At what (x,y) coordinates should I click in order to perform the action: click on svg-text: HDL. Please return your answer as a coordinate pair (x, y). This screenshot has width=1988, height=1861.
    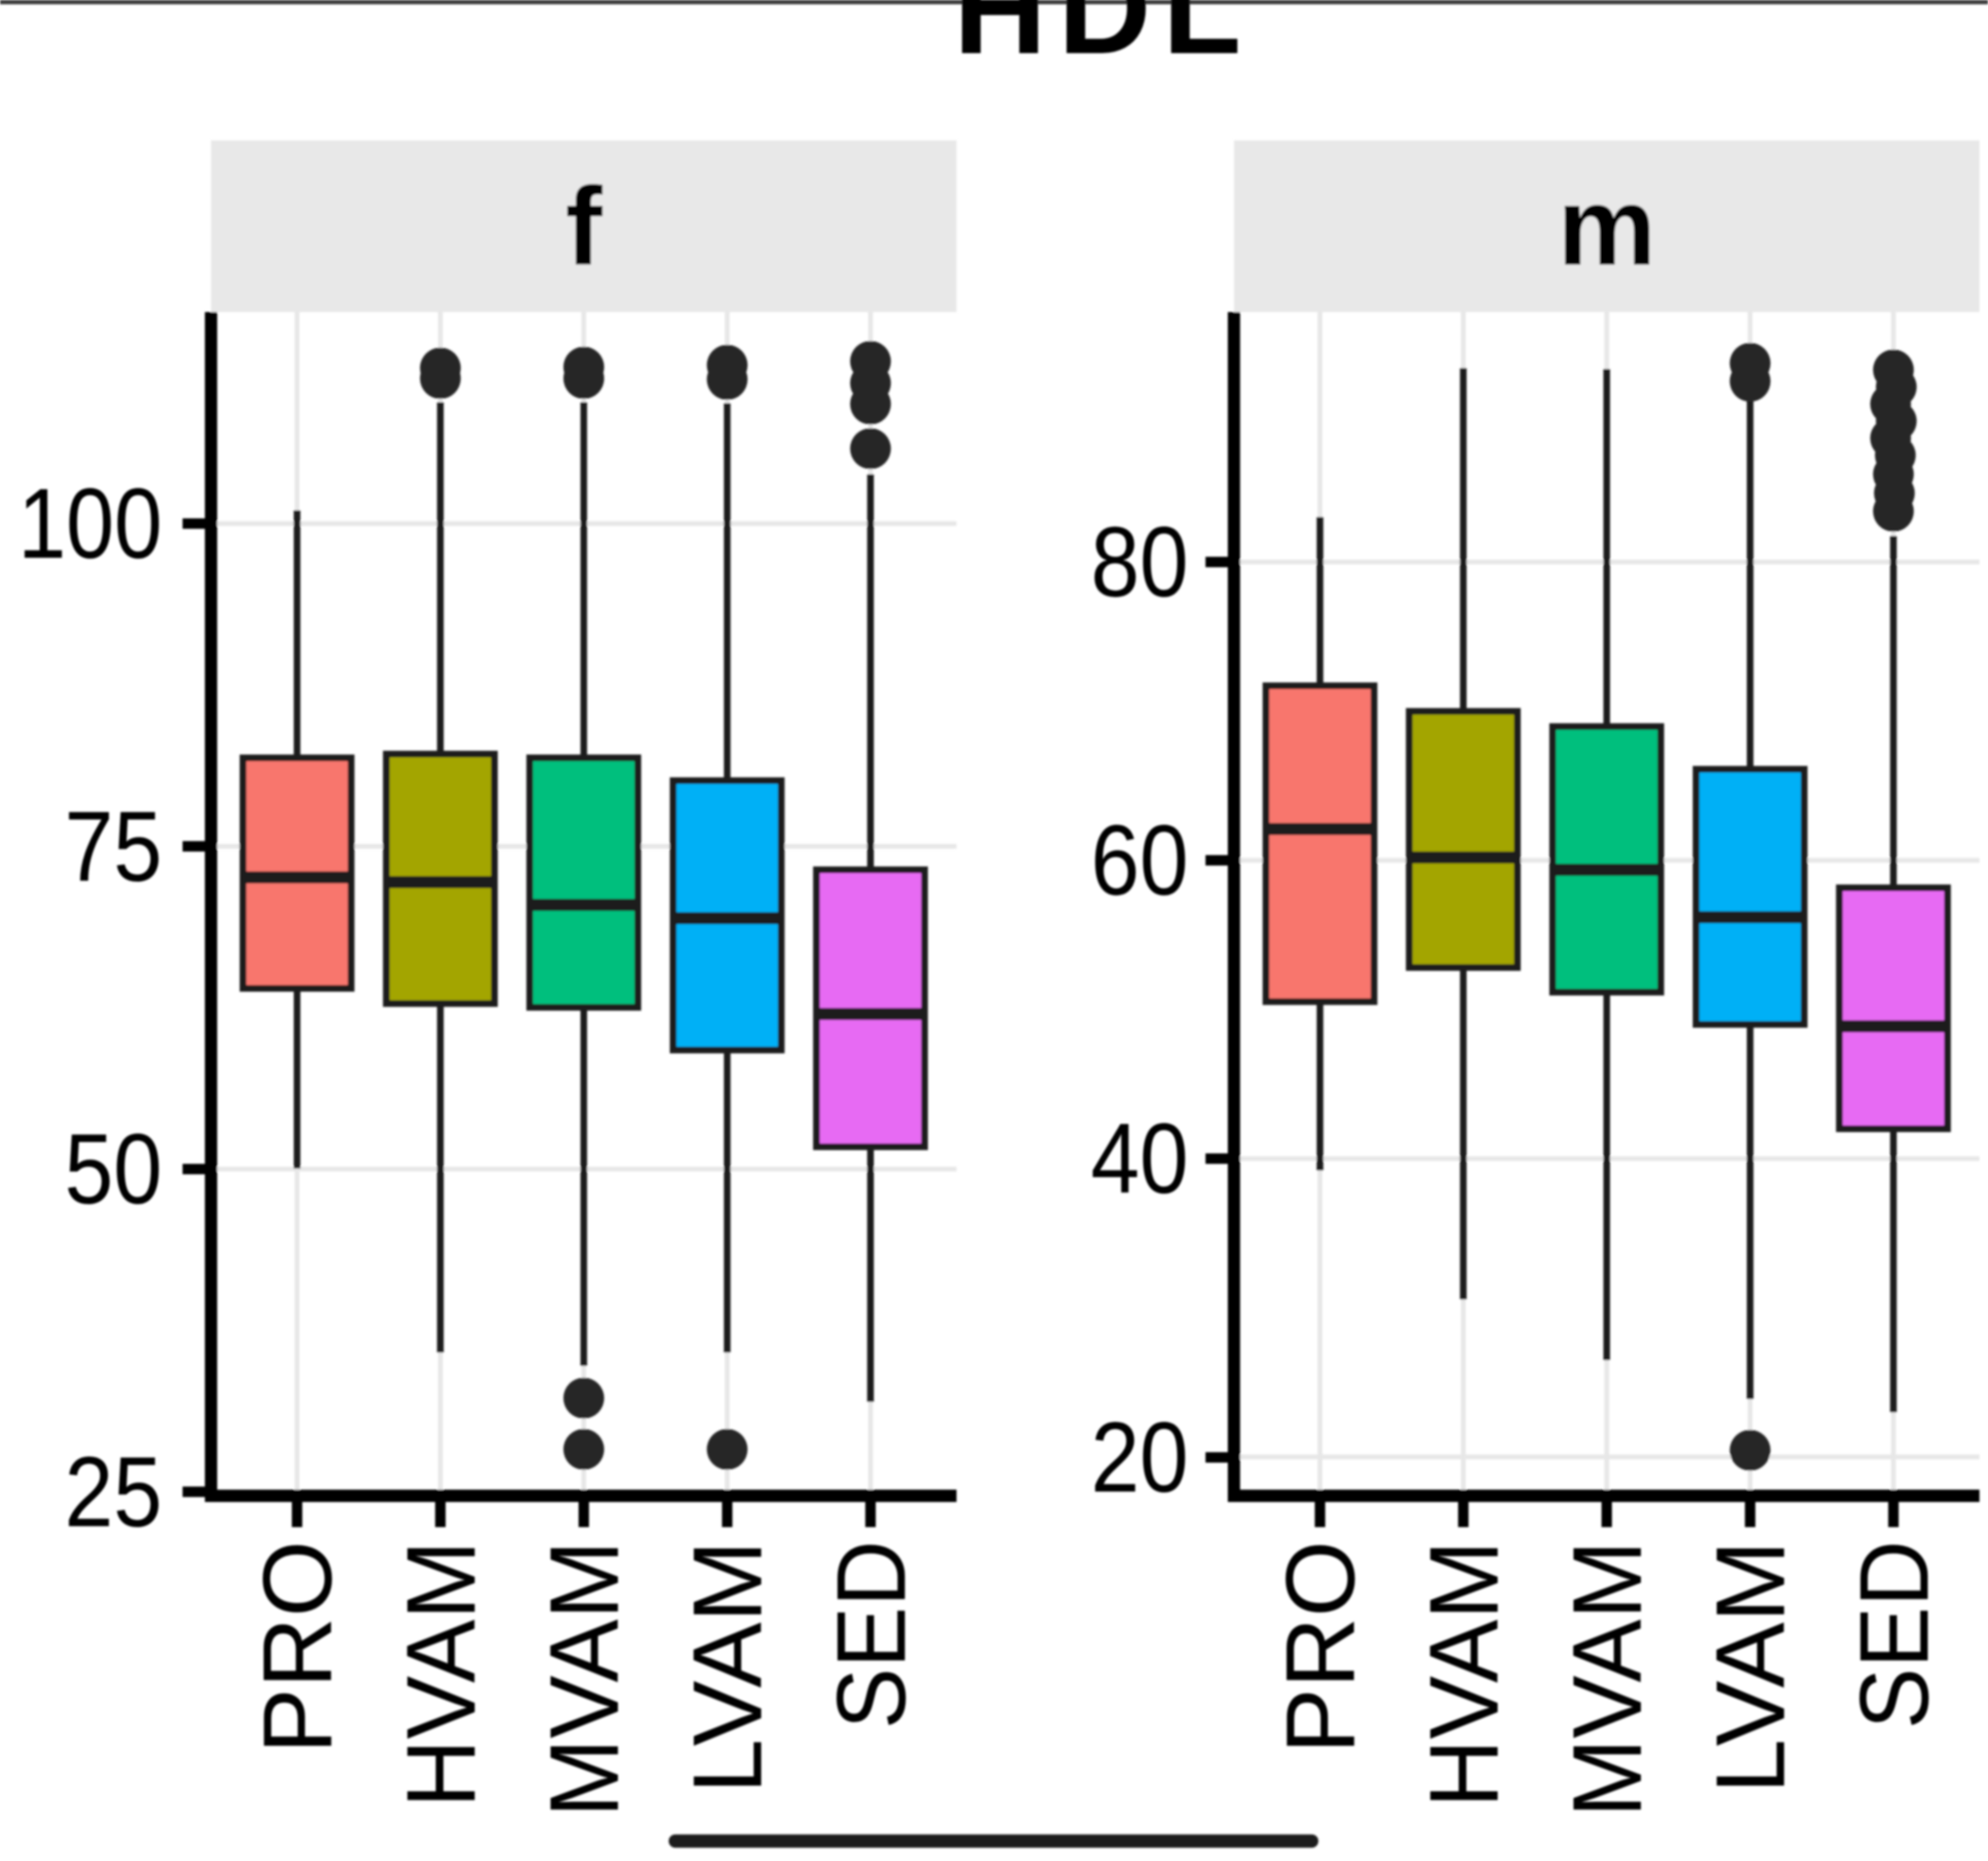
    Looking at the image, I should click on (1103, 40).